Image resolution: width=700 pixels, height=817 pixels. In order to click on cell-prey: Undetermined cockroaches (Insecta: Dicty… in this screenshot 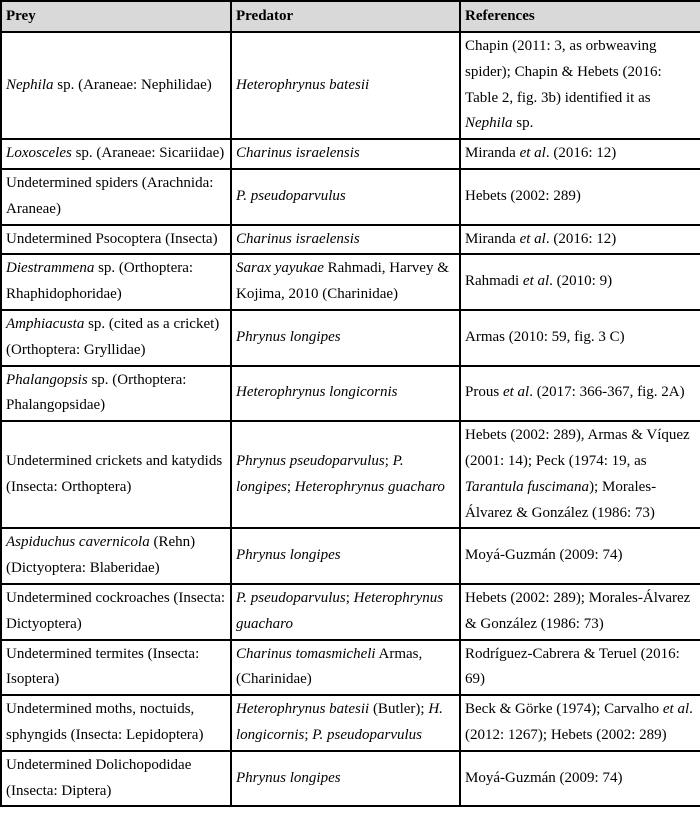, I will do `click(116, 611)`.